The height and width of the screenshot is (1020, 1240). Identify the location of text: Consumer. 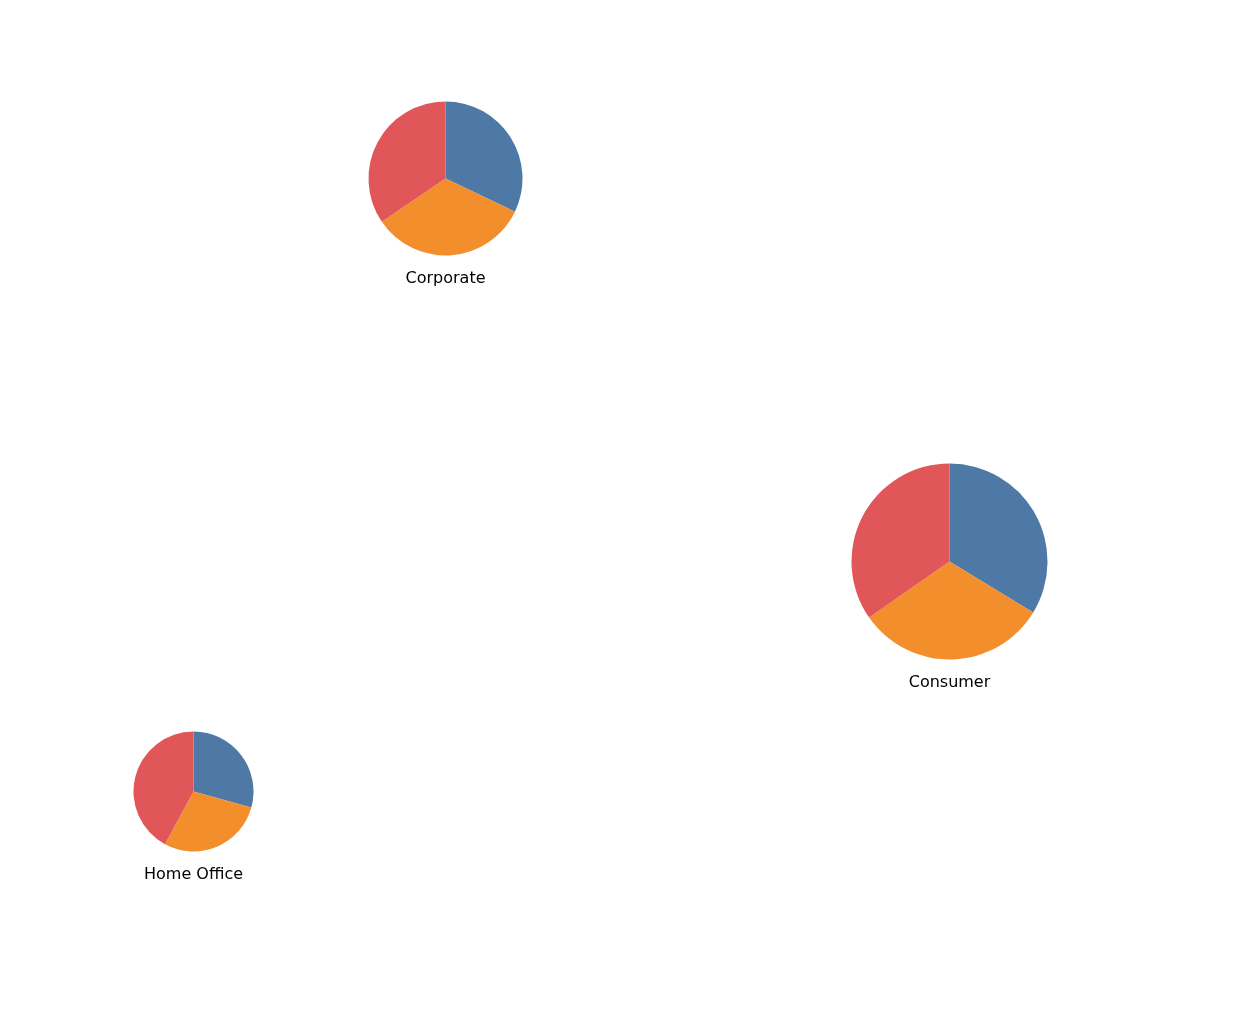
(949, 681).